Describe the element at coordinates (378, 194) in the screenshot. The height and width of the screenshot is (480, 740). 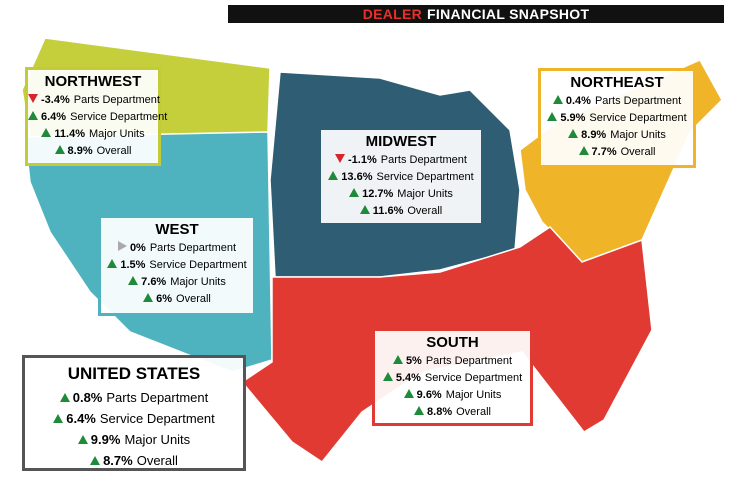
I see `metric-value: 12.7%` at that location.